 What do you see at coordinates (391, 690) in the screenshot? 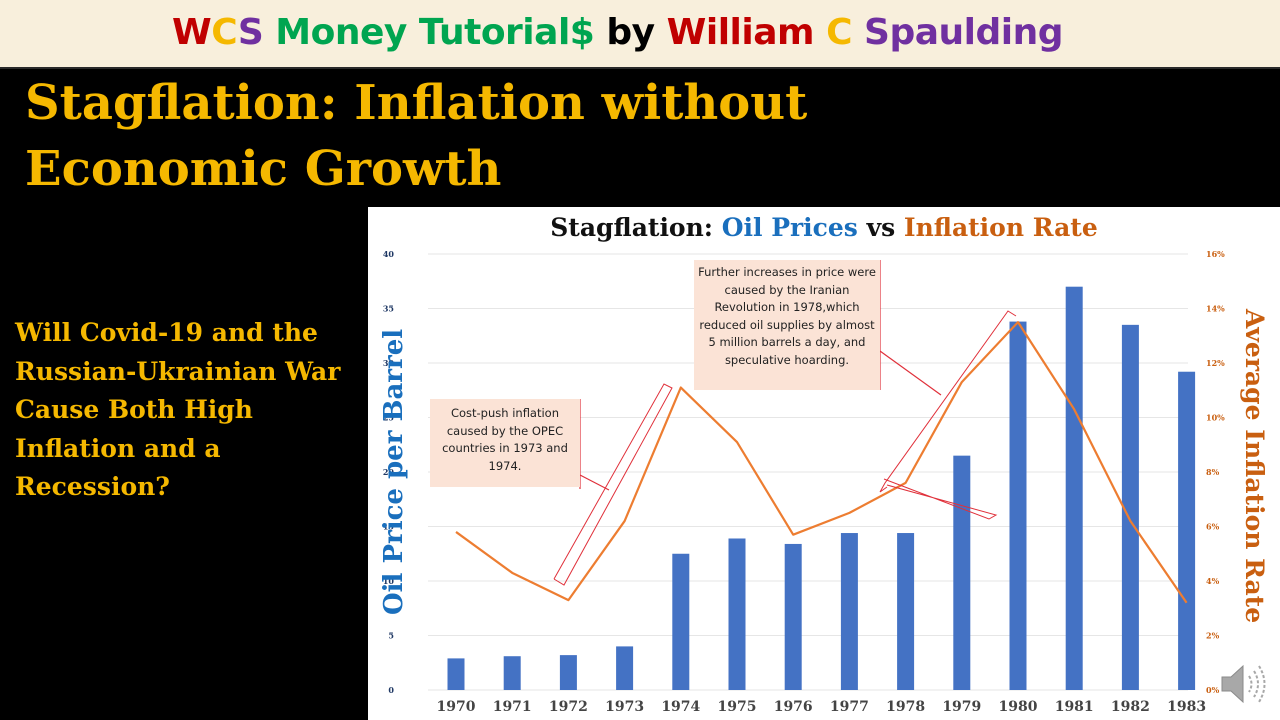
I see `left-axis-tick: 0` at bounding box center [391, 690].